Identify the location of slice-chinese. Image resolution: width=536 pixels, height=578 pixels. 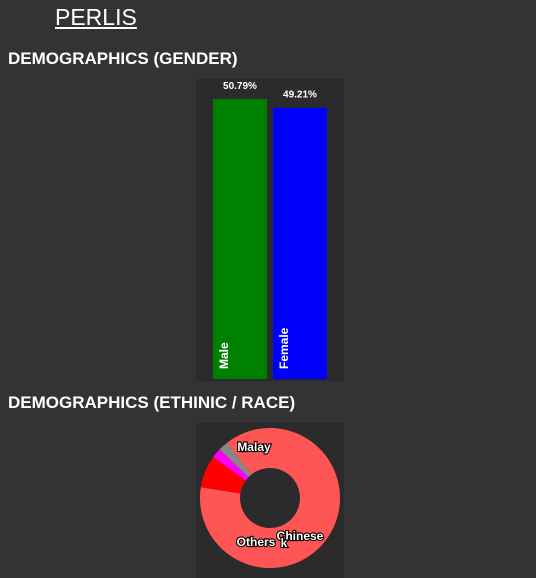
(223, 475).